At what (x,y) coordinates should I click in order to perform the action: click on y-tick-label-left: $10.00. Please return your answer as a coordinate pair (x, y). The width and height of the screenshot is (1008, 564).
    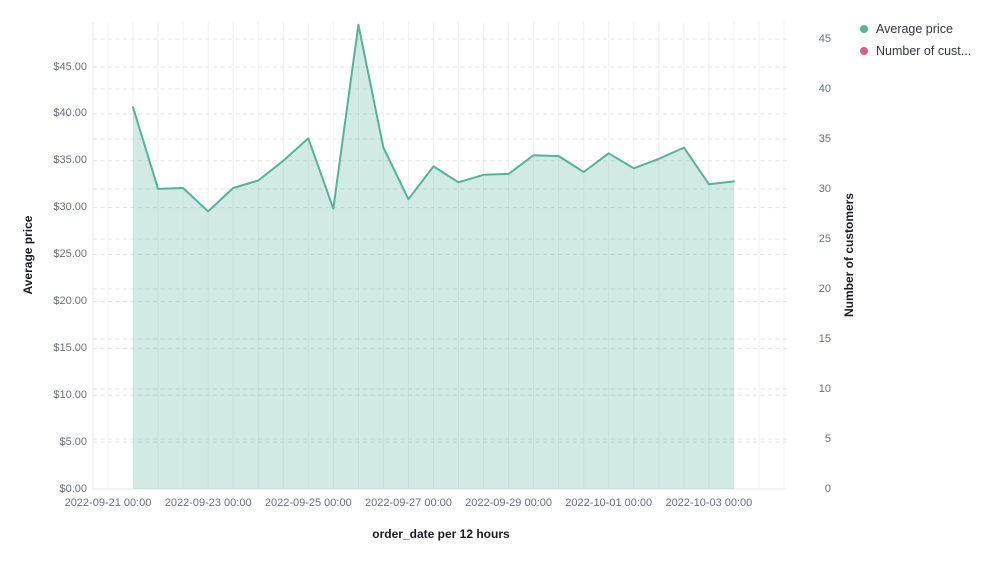
    Looking at the image, I should click on (70, 394).